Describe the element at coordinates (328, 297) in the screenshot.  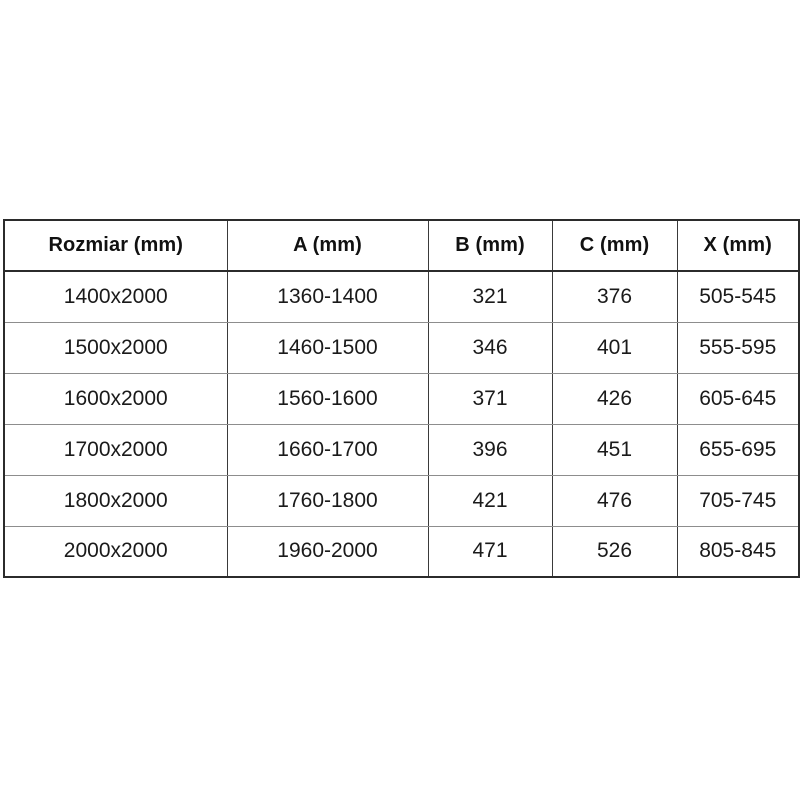
I see `cell-a: 1360-1400` at that location.